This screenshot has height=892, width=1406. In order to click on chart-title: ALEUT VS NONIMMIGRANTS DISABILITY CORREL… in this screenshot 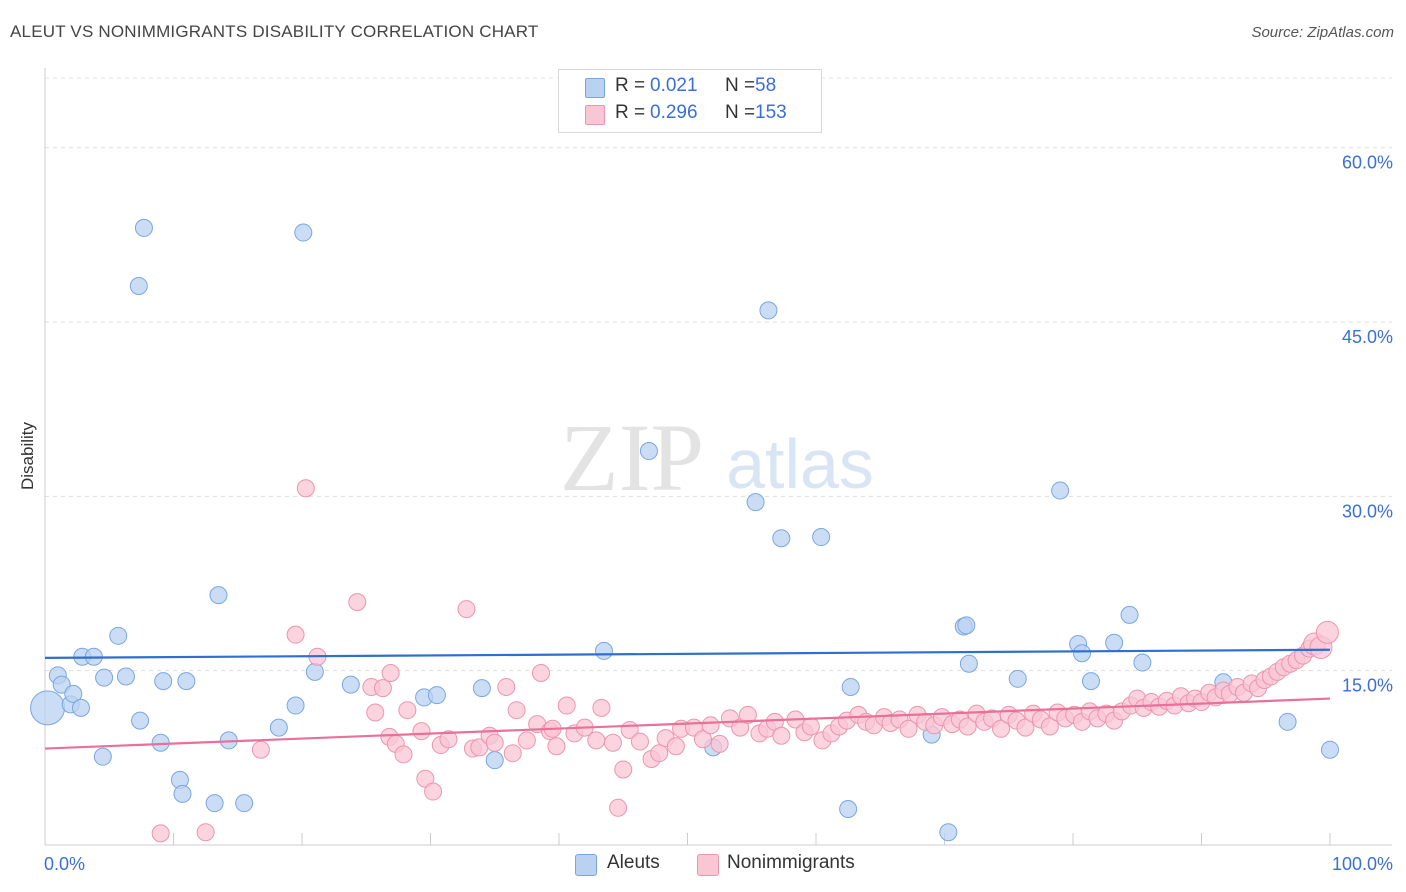, I will do `click(274, 31)`.